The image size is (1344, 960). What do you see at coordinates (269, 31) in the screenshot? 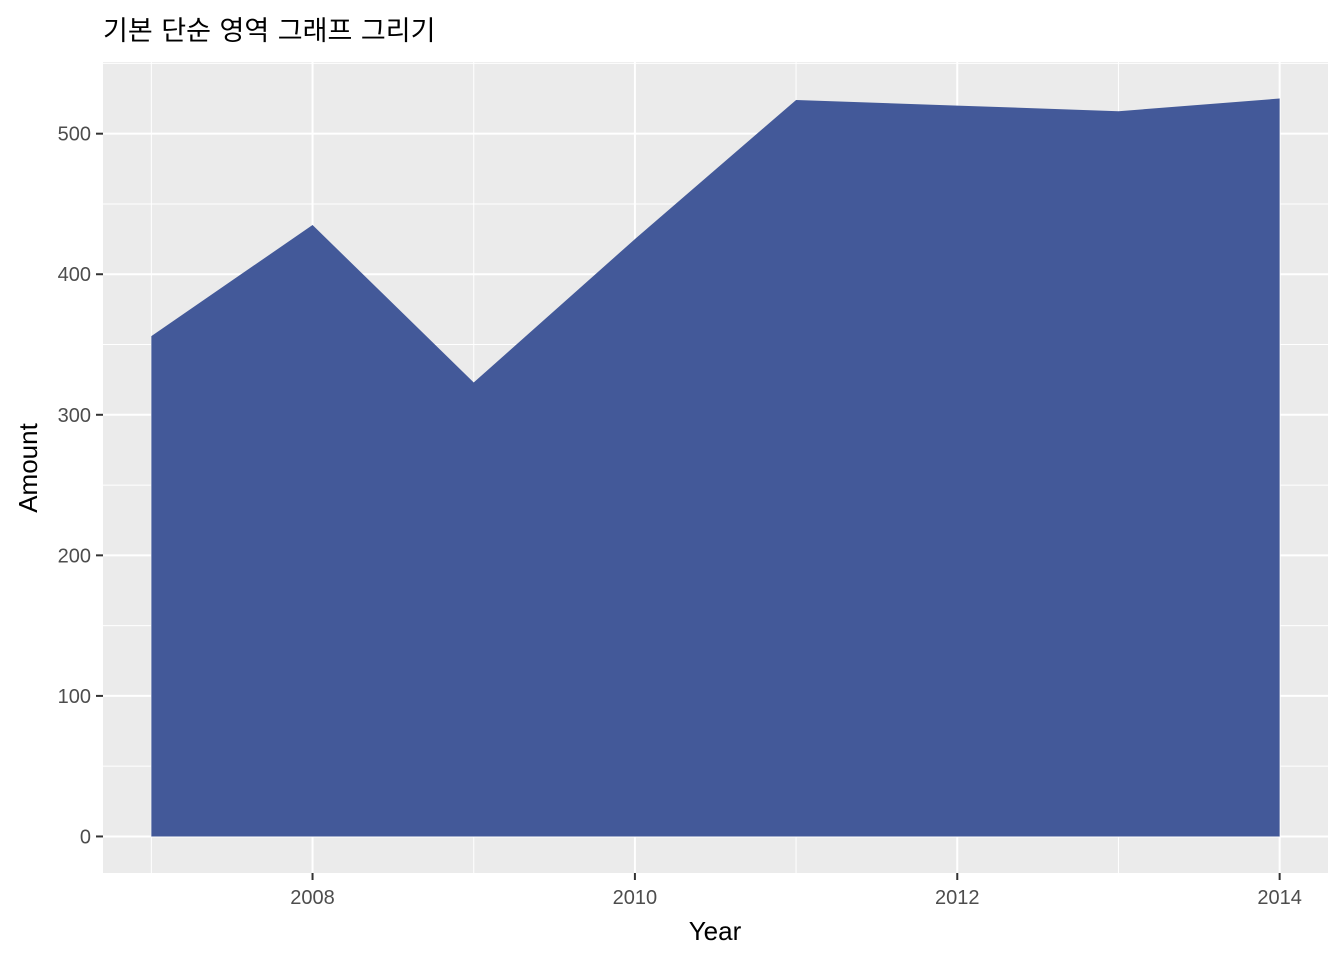
I see `chart-title: 기본 단순 영역 그래프 그리기` at bounding box center [269, 31].